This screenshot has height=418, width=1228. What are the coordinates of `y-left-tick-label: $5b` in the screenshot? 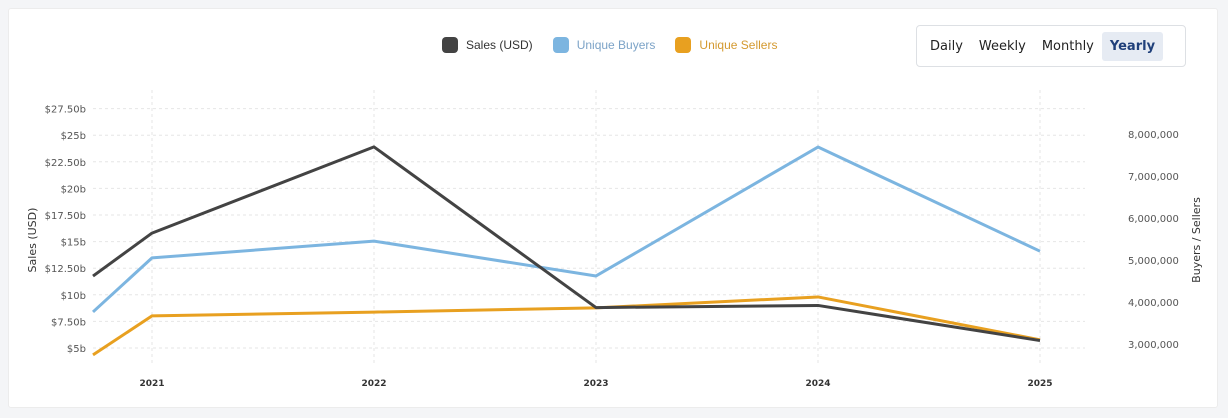 It's located at (76, 349).